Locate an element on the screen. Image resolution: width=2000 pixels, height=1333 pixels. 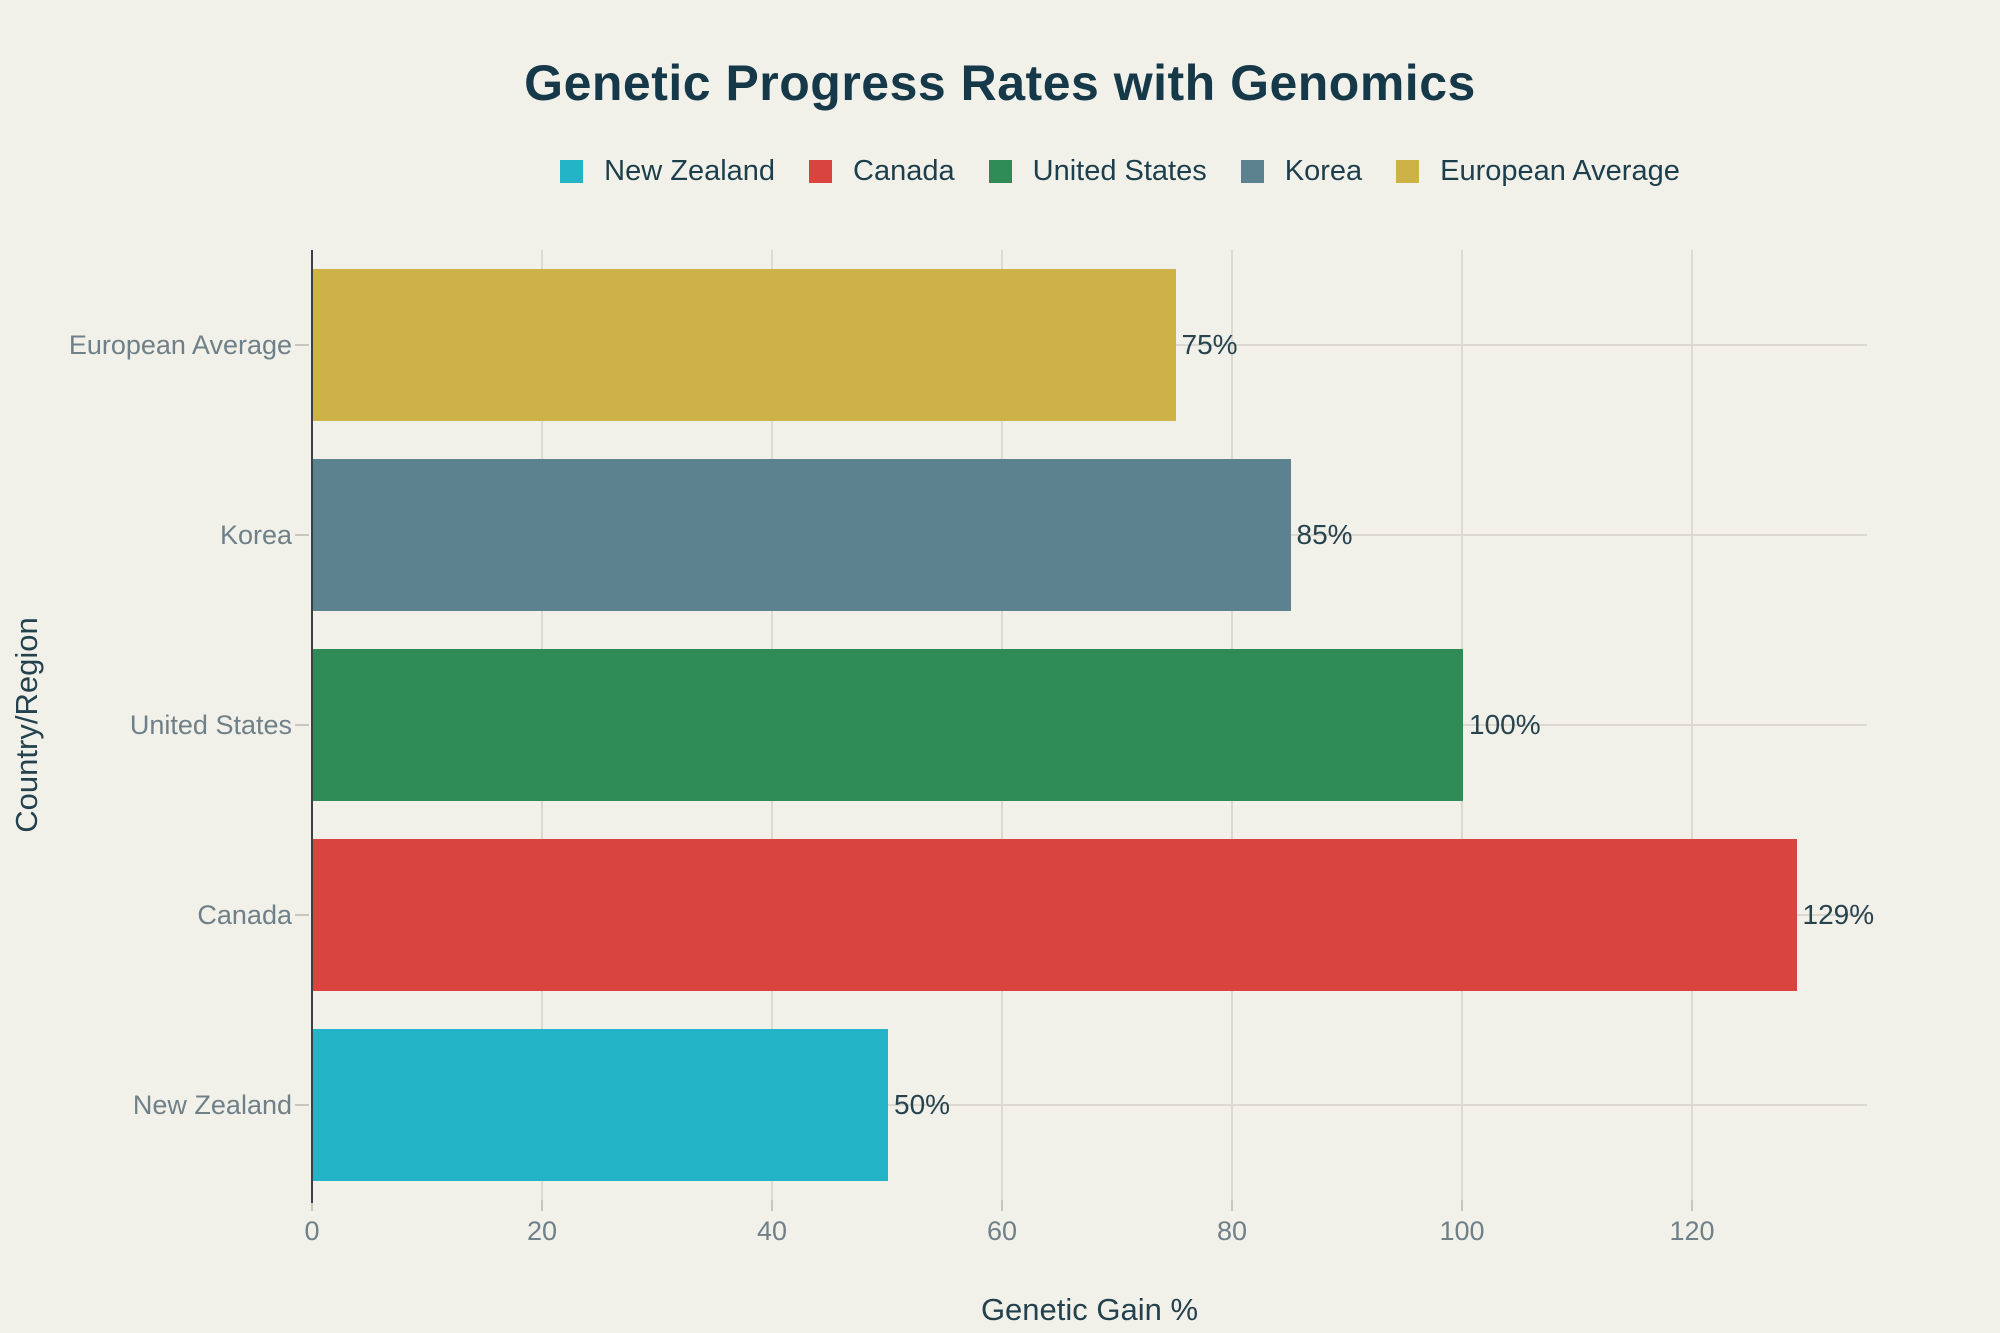
y-axis-title: Country/Region is located at coordinates (26, 725).